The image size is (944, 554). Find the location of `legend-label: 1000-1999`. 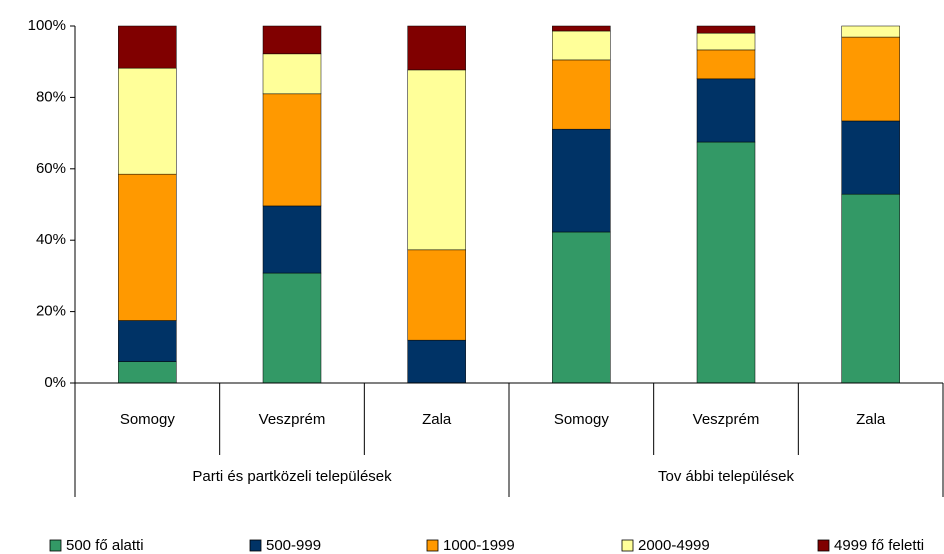

legend-label: 1000-1999 is located at coordinates (479, 545).